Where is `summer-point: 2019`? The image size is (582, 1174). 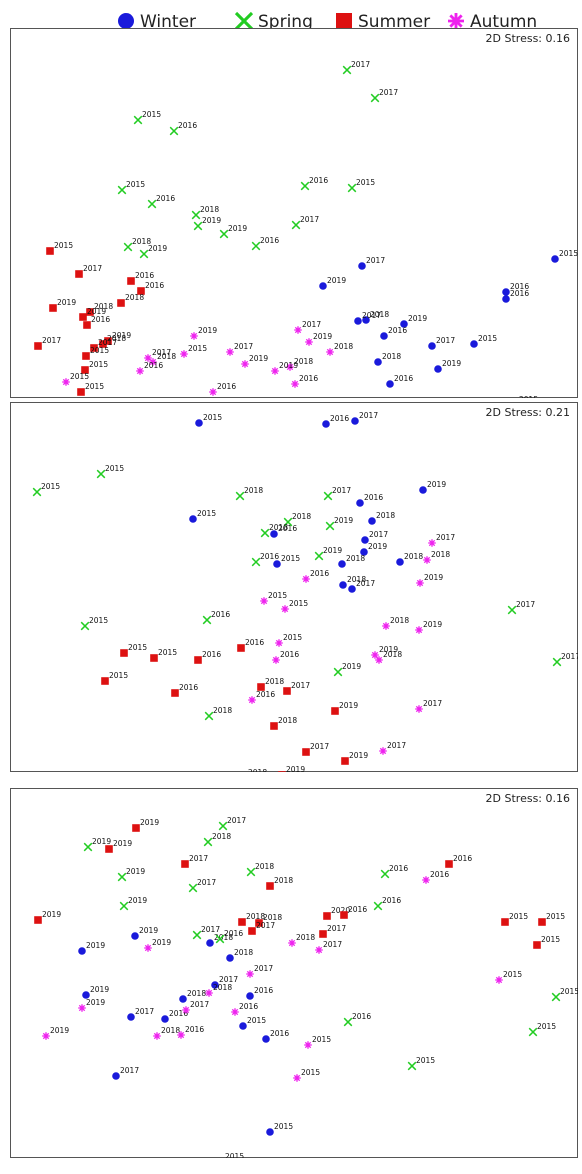
summer-point: 2019 is located at coordinates (344, 708).